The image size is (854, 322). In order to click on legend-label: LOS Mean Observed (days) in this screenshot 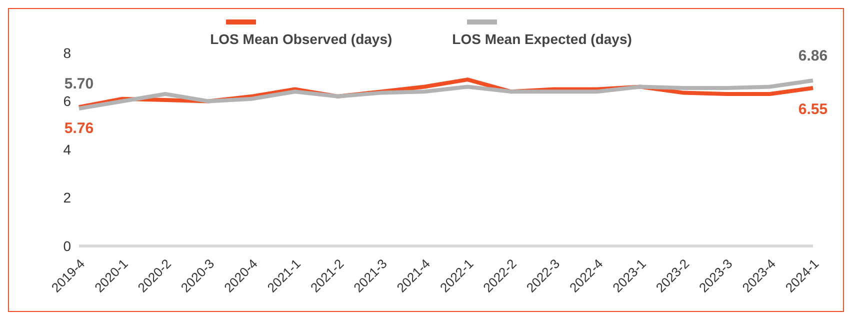, I will do `click(301, 39)`.